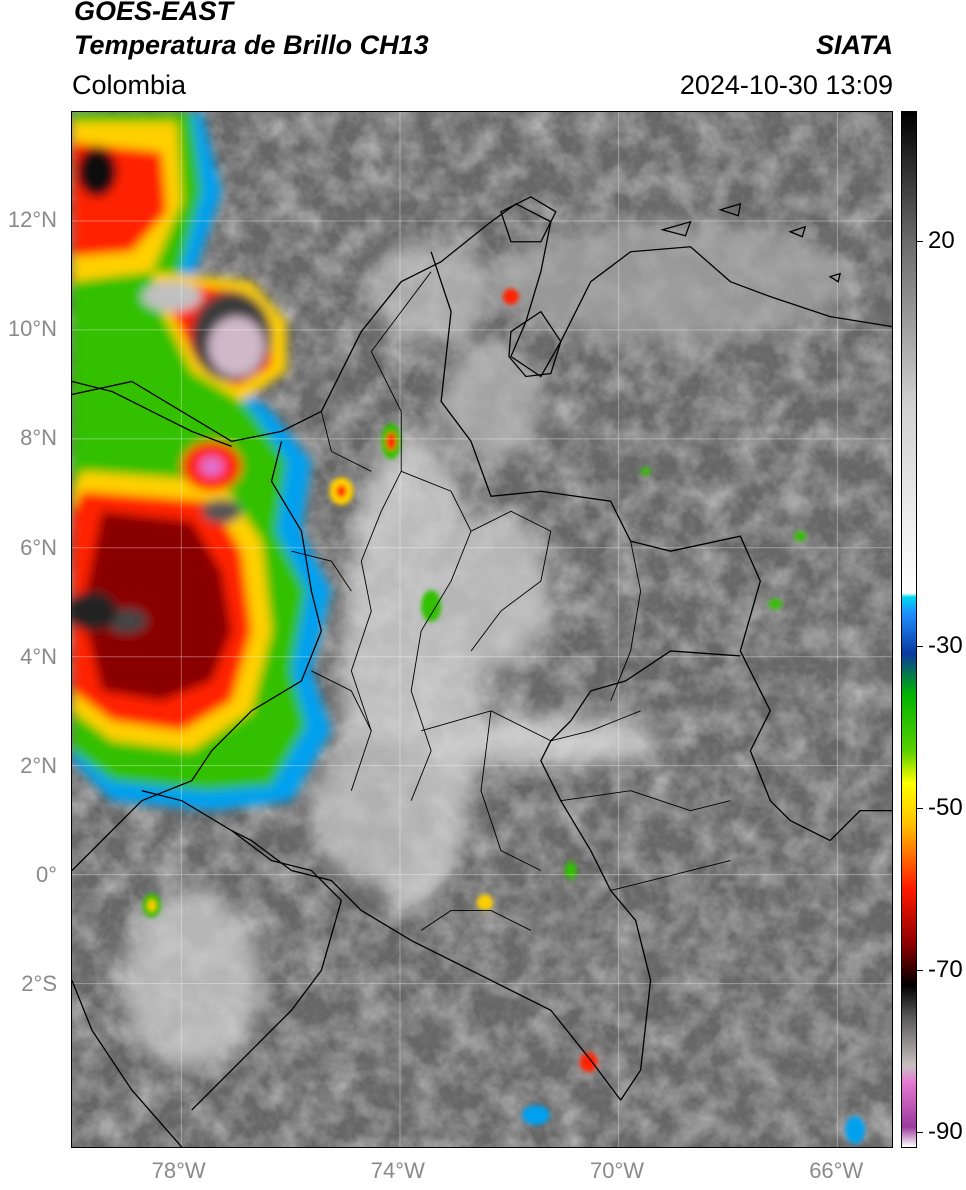 Image resolution: width=966 pixels, height=1190 pixels. Describe the element at coordinates (127, 1063) in the screenshot. I see `ecuador-peru-coast` at that location.